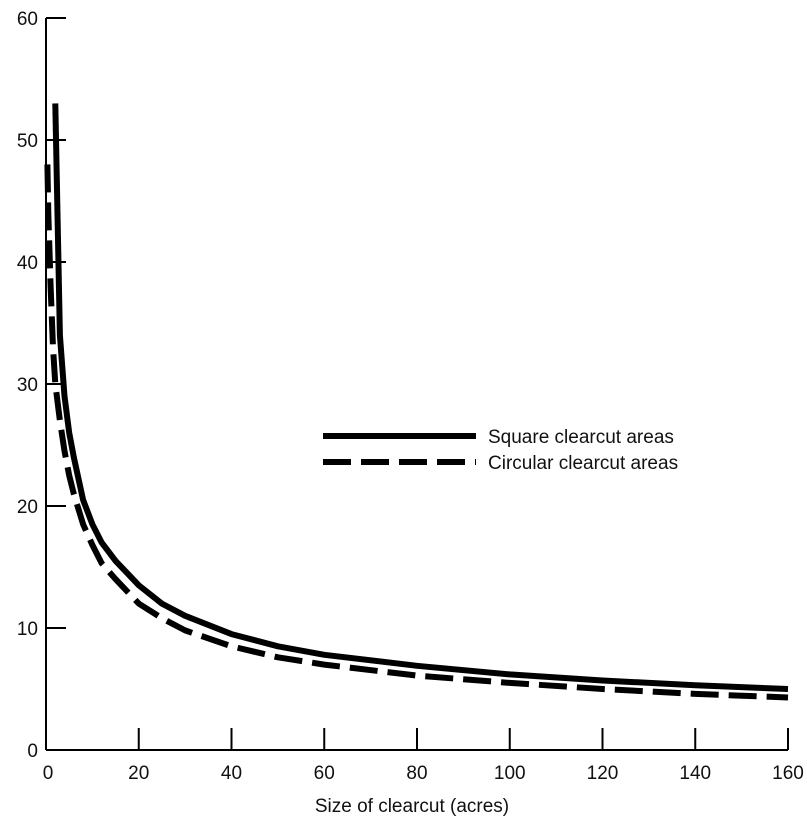  What do you see at coordinates (27, 19) in the screenshot?
I see `y-tick-label: 60` at bounding box center [27, 19].